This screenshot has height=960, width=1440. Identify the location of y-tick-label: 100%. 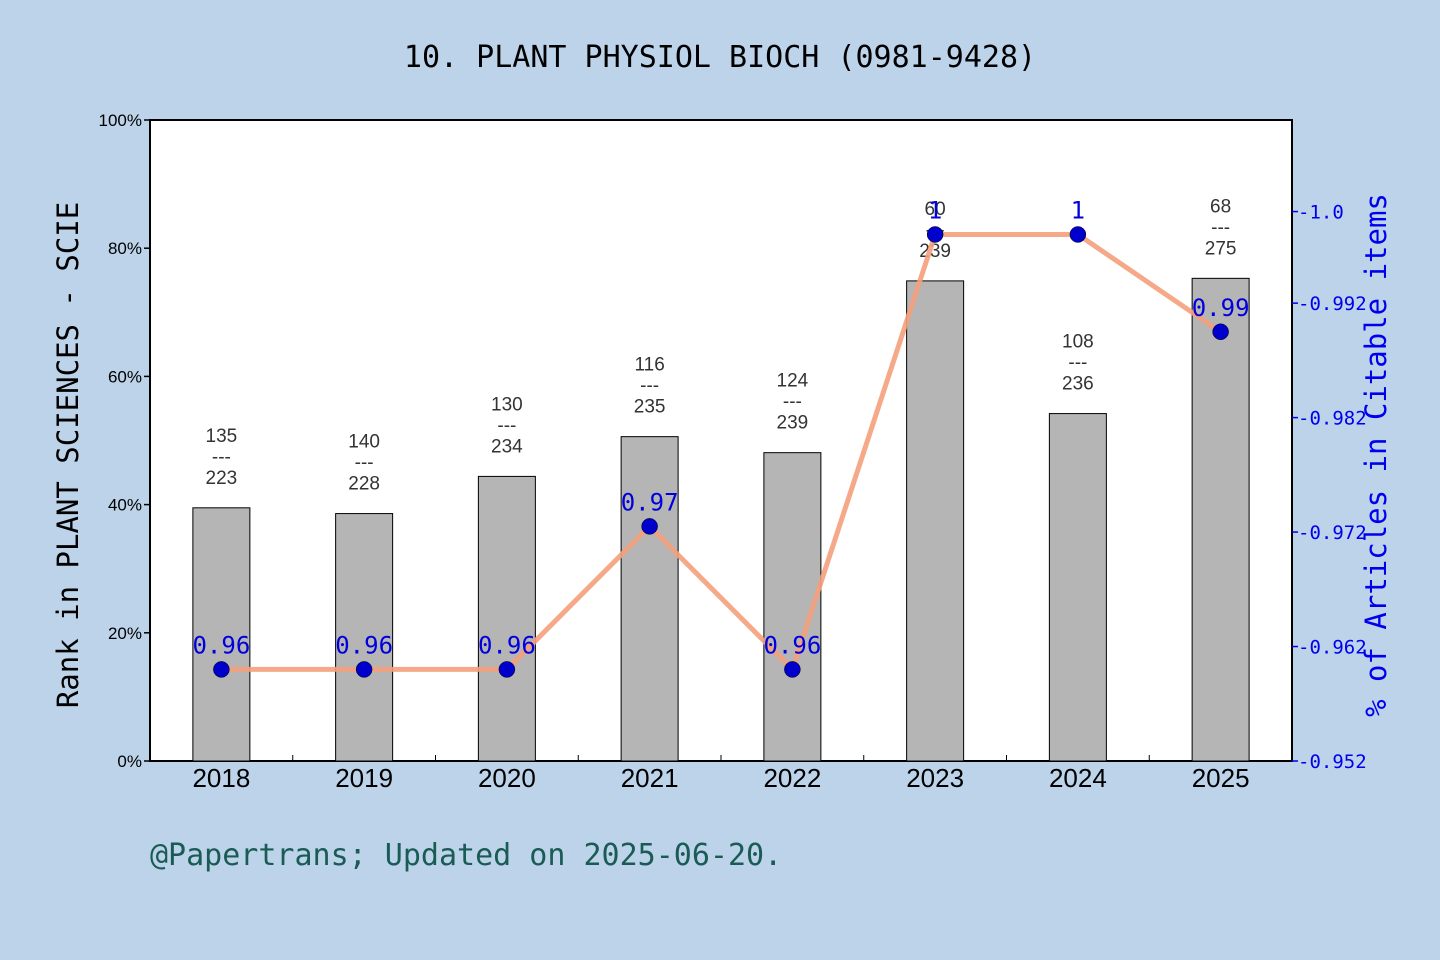
(120, 120).